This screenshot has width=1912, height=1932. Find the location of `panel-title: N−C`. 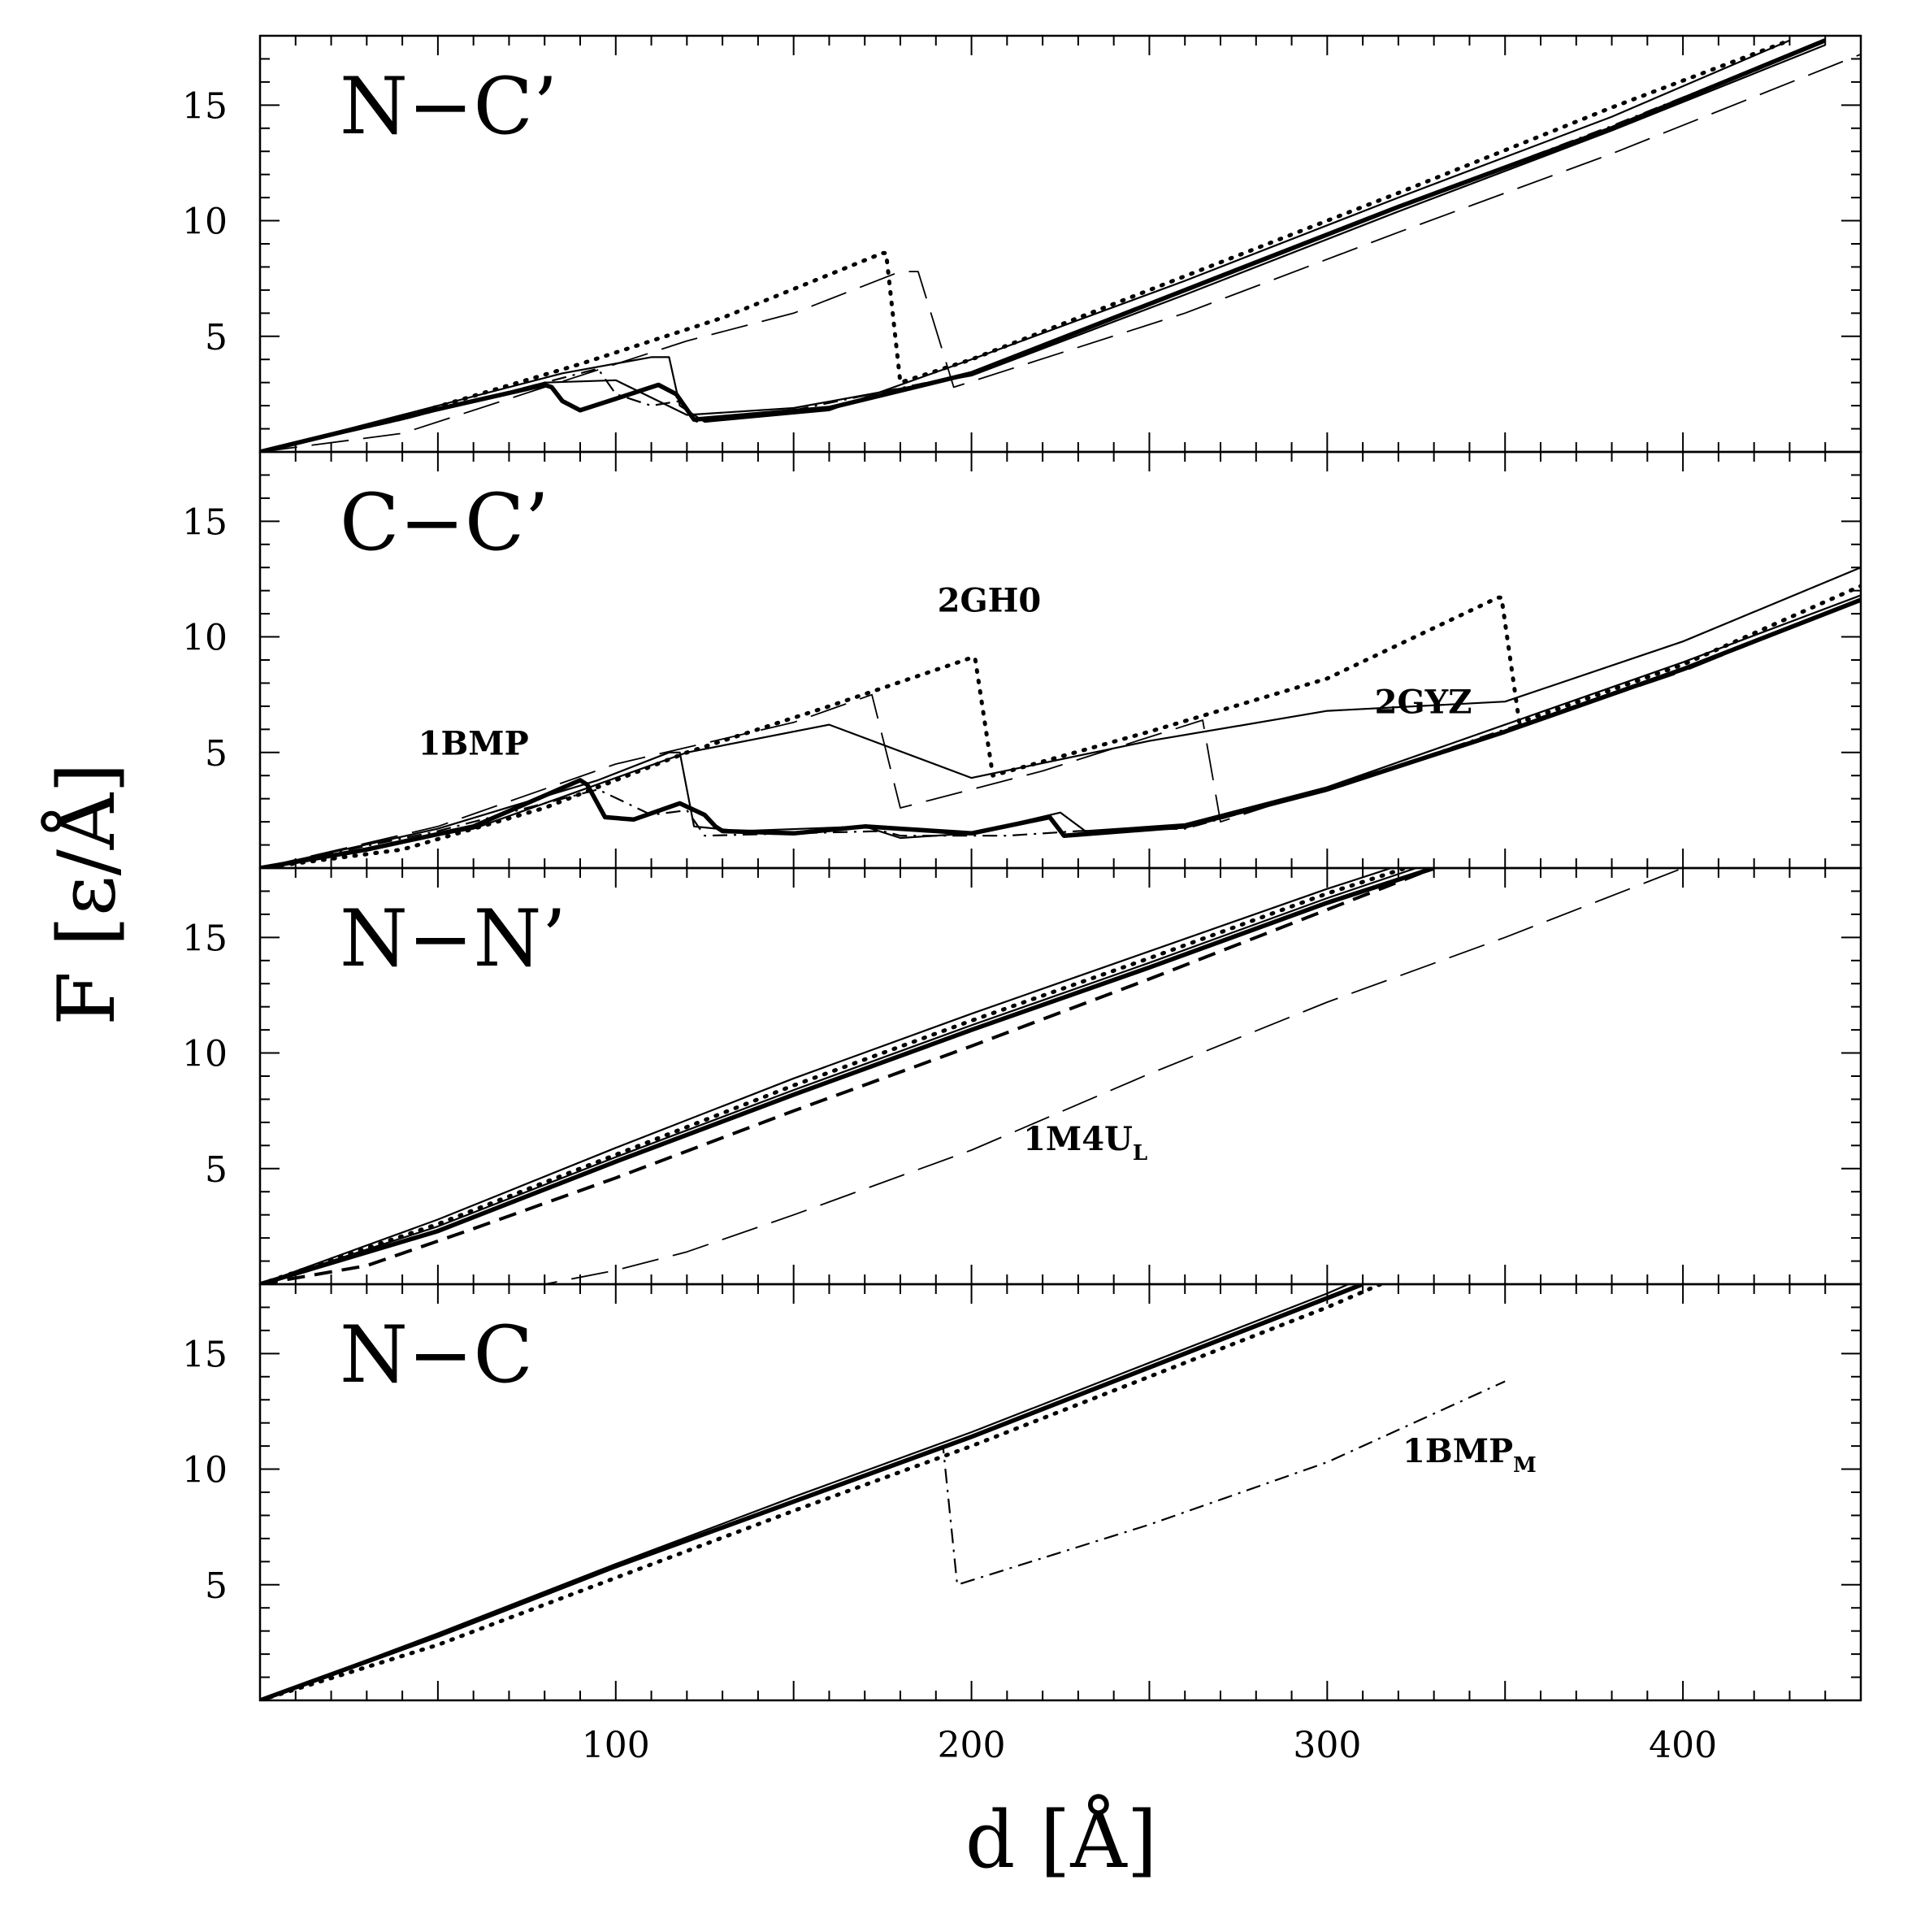

panel-title: N−C is located at coordinates (436, 1354).